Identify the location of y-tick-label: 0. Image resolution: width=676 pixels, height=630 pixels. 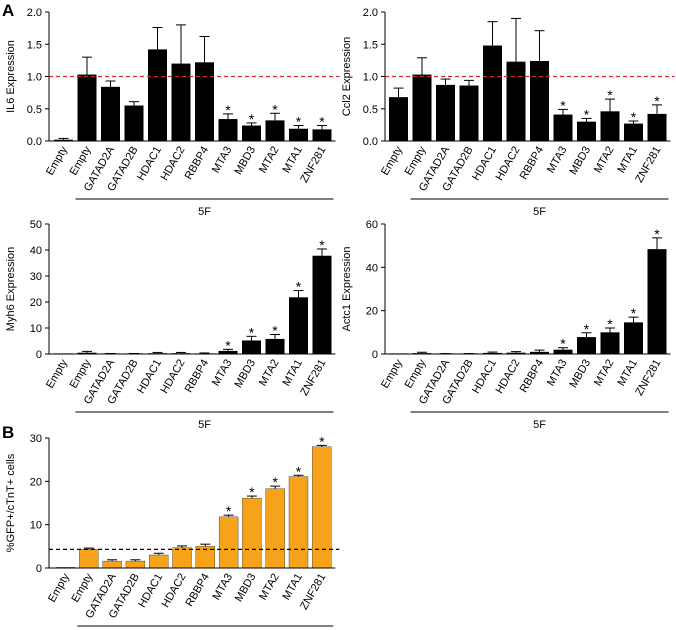
(39, 569).